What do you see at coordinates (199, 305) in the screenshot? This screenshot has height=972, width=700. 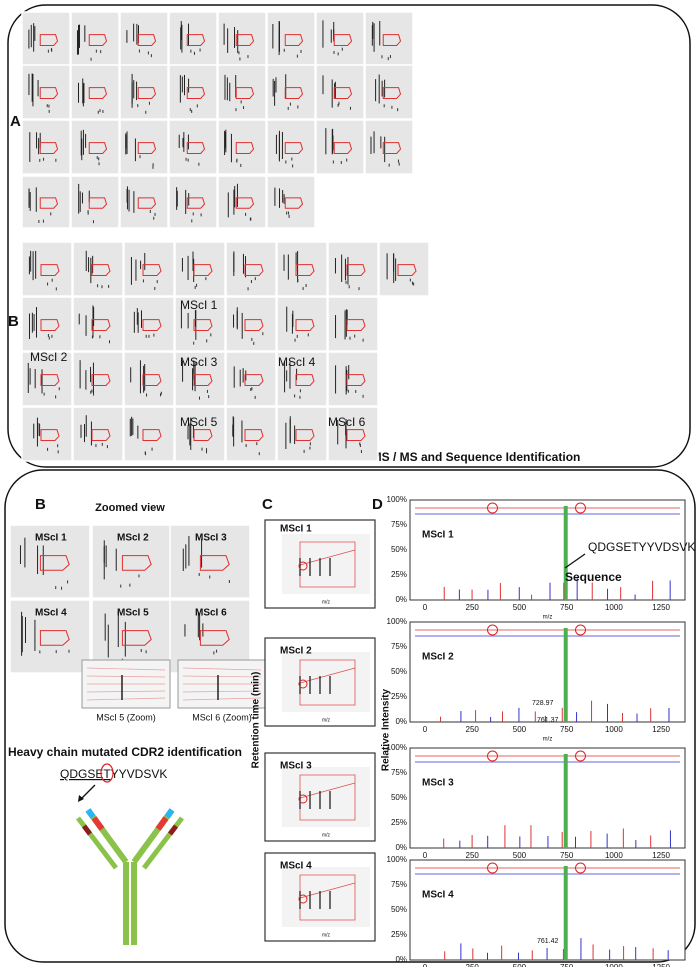 I see `mscl-label: MScI 1` at bounding box center [199, 305].